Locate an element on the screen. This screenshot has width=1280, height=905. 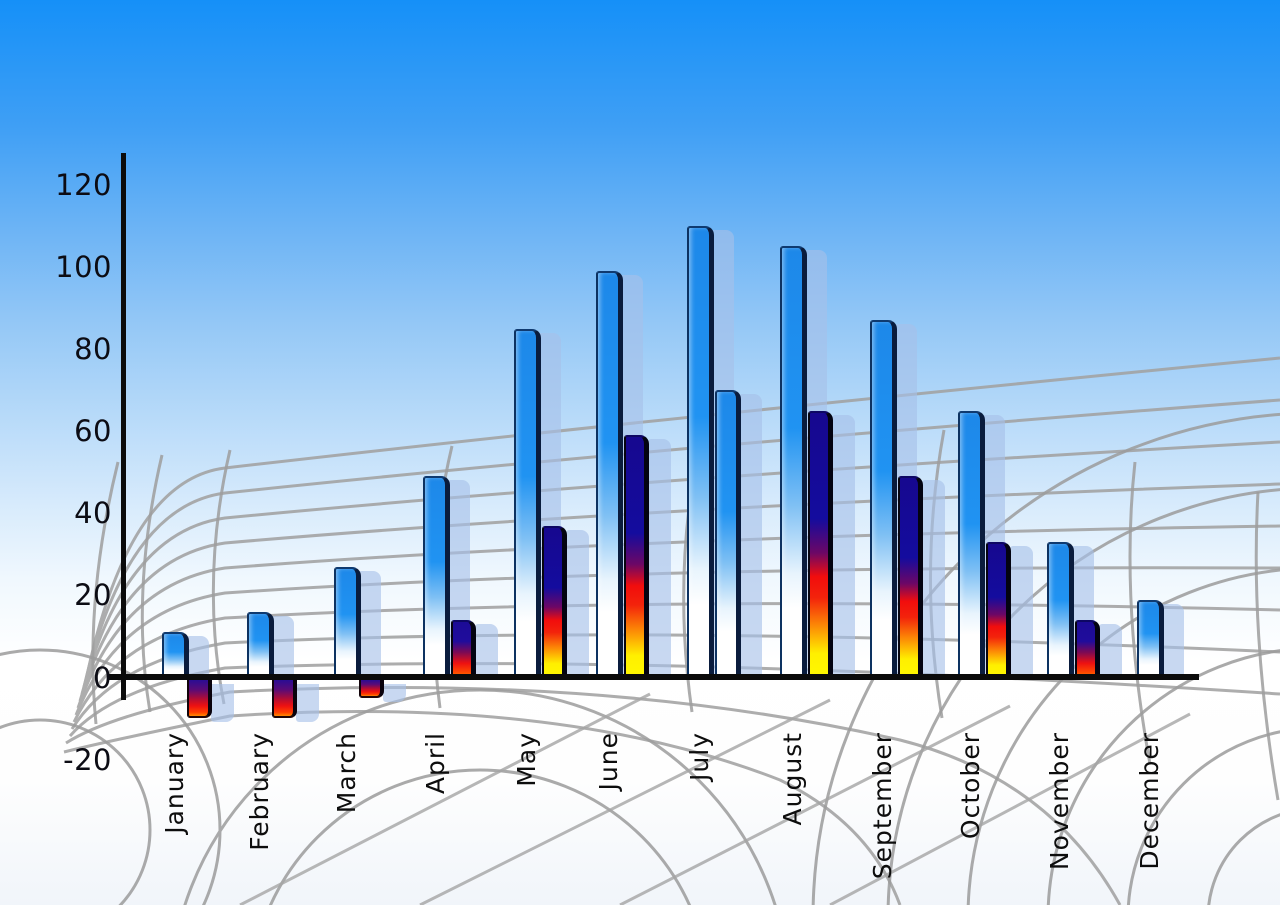
y-tick-label-80: 80 is located at coordinates (93, 349).